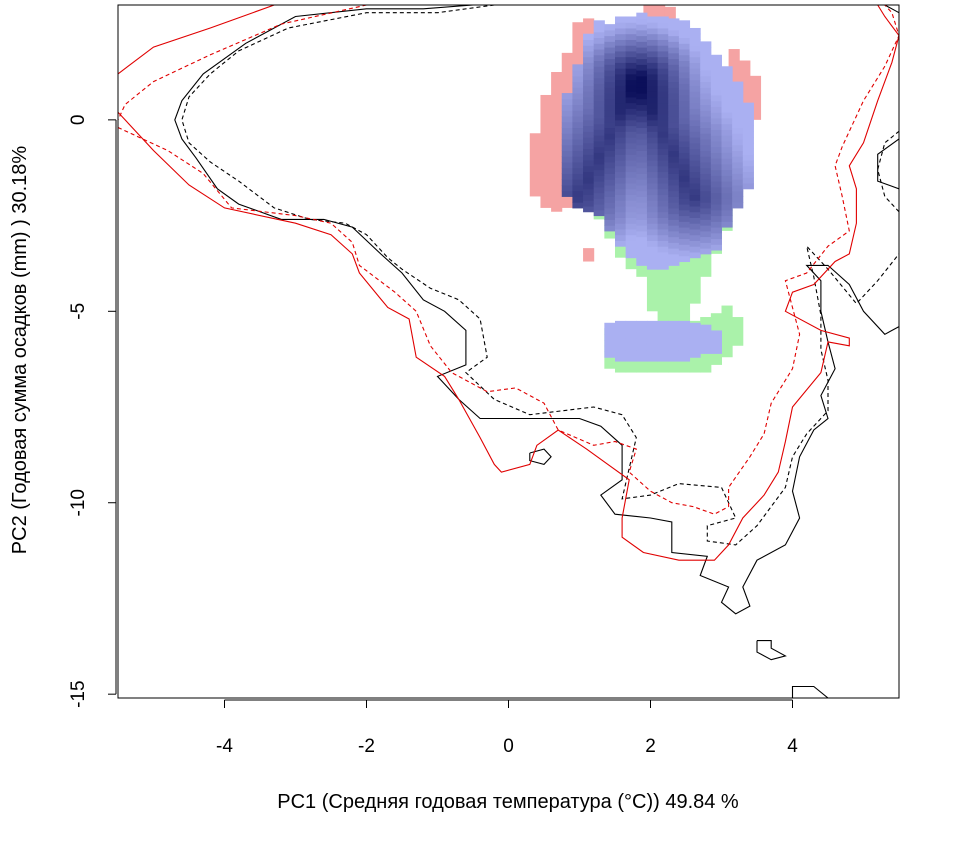 This screenshot has height=846, width=960. I want to click on red-region-left, so click(535, 165).